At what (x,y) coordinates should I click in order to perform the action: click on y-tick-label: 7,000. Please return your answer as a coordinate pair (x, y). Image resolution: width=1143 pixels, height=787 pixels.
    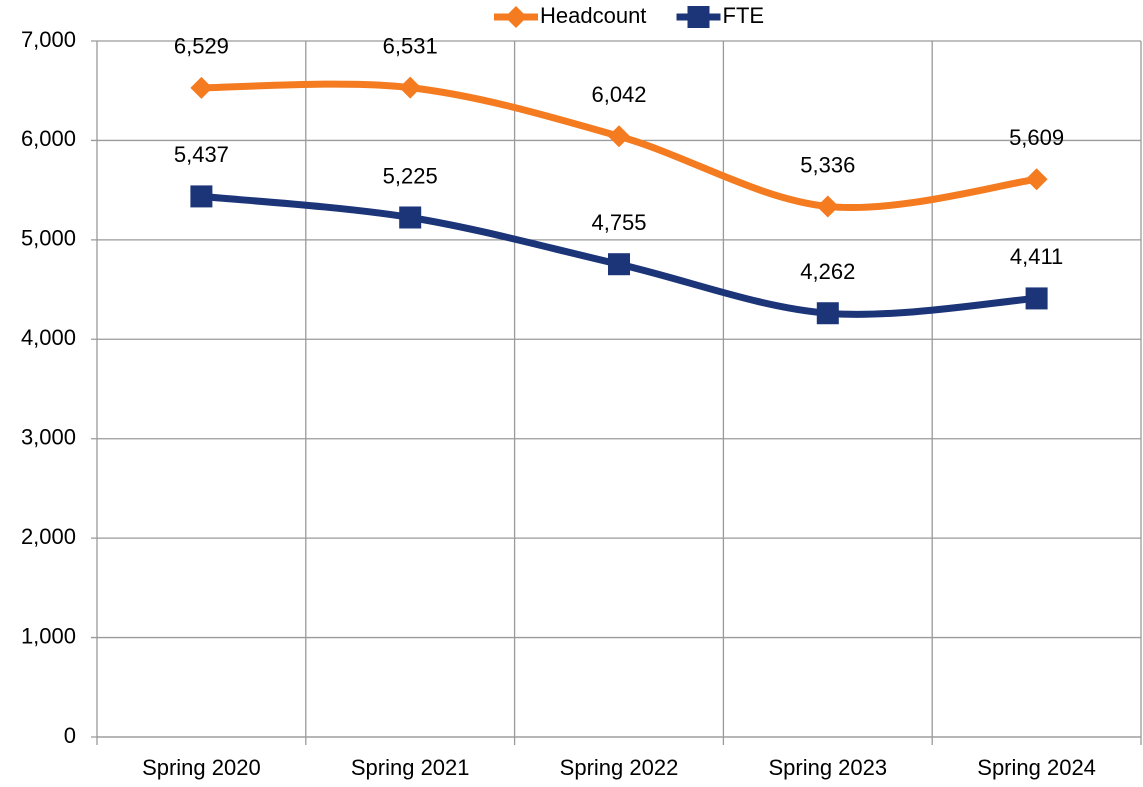
    Looking at the image, I should click on (48, 39).